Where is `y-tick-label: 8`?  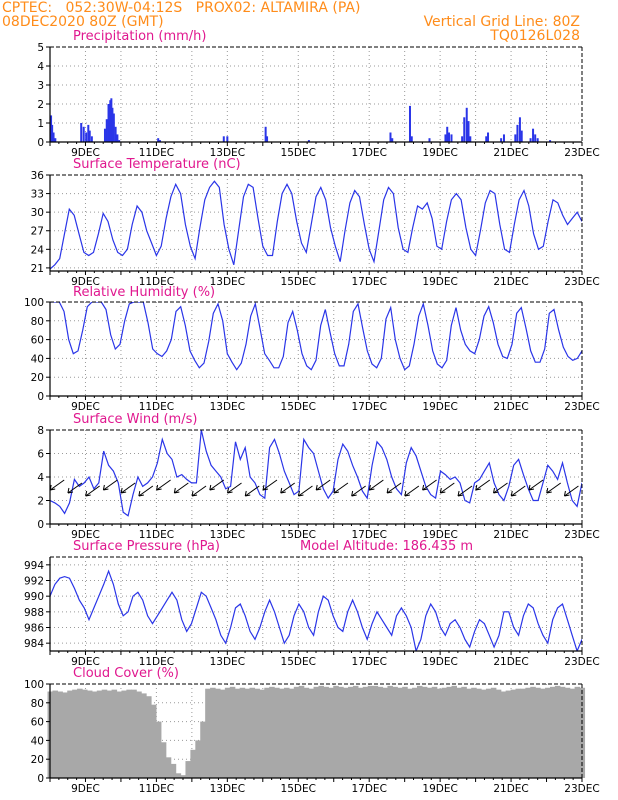 y-tick-label: 8 is located at coordinates (40, 431).